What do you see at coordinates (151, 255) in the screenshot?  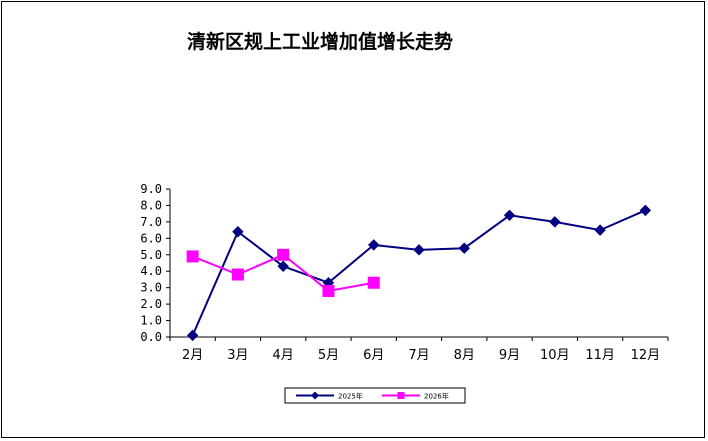 I see `y-tick-label: 5.0` at bounding box center [151, 255].